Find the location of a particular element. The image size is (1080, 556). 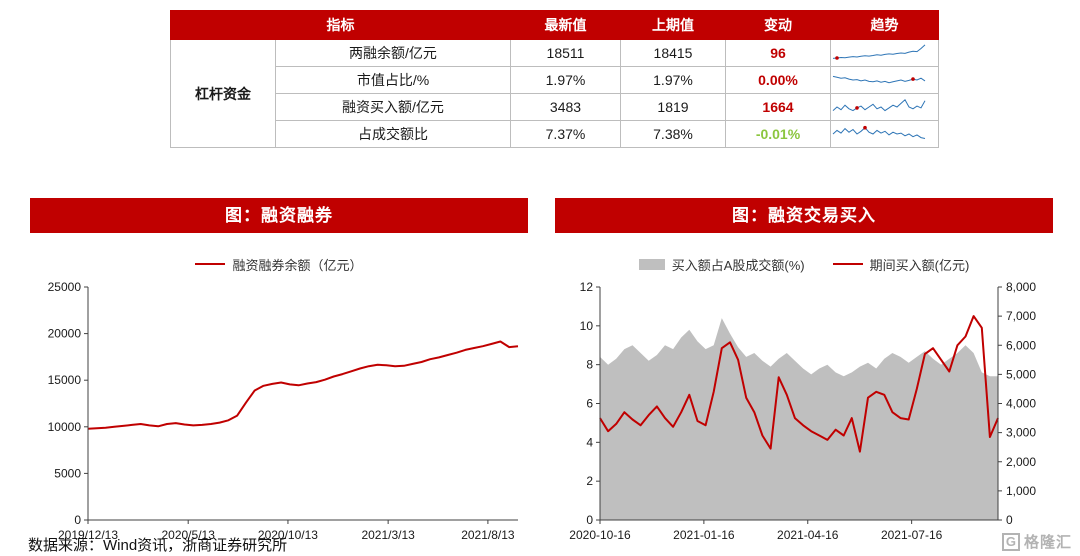

legend-item: 买入额占A股成交额(%) is located at coordinates (721, 264).